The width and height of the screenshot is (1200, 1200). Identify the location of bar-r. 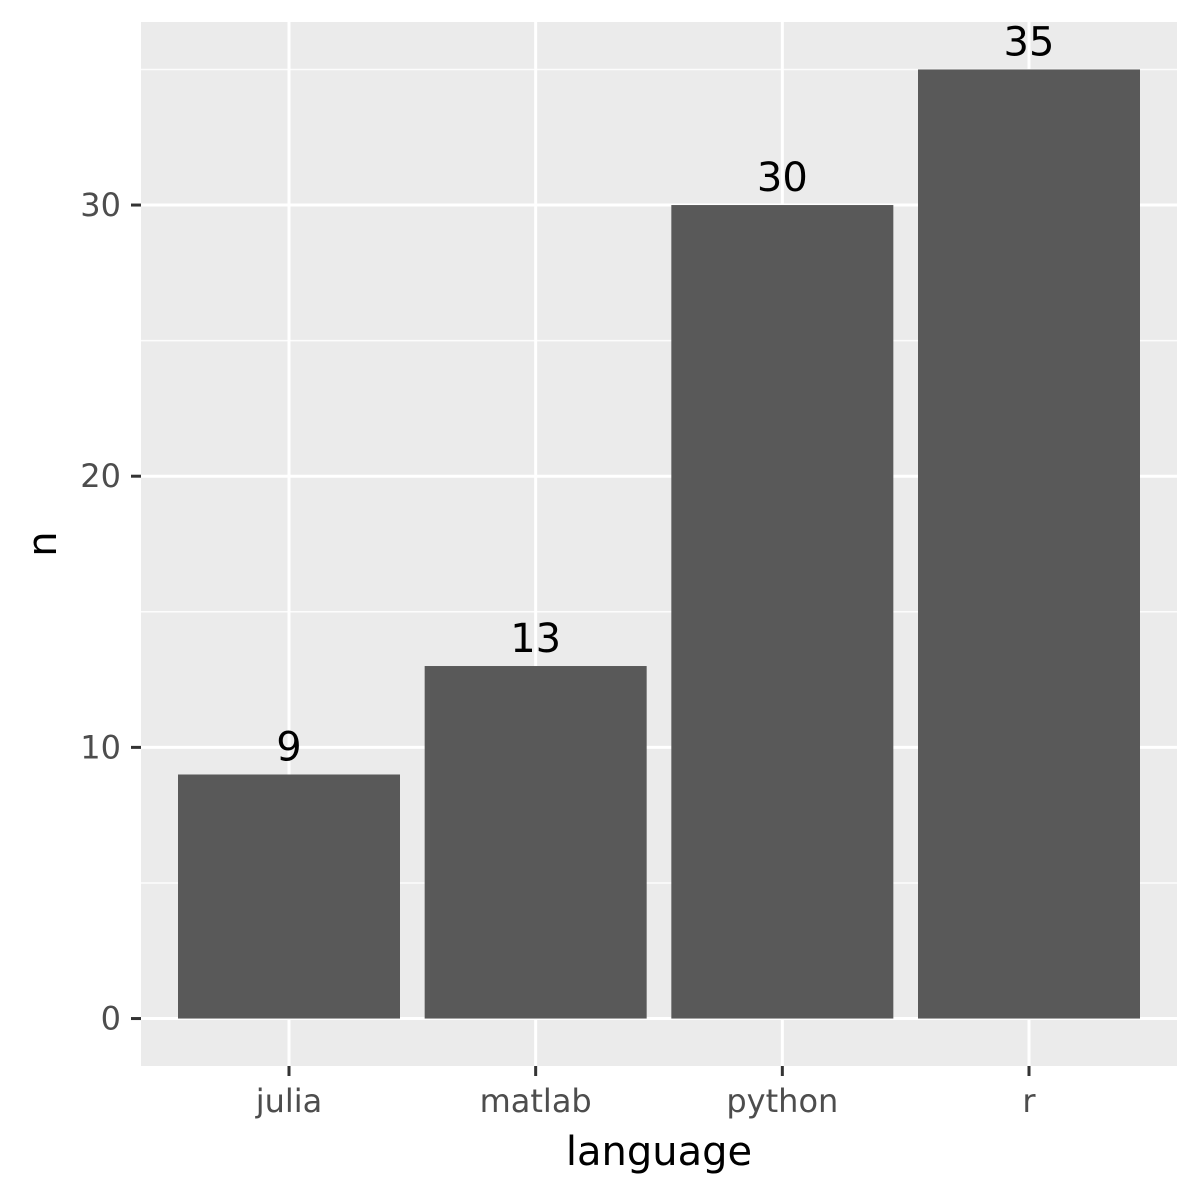
(1029, 544).